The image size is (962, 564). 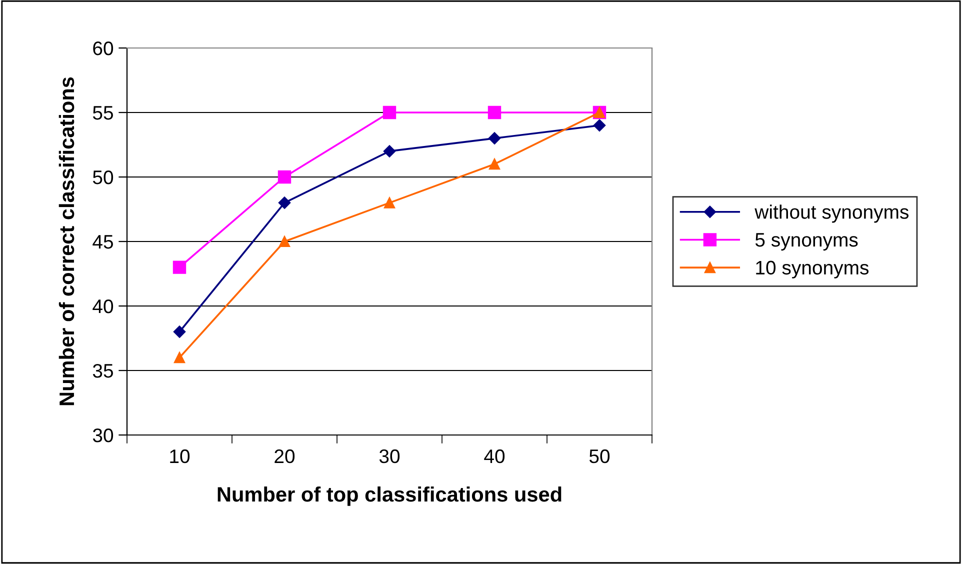 I want to click on y-tick-label: 60, so click(x=103, y=48).